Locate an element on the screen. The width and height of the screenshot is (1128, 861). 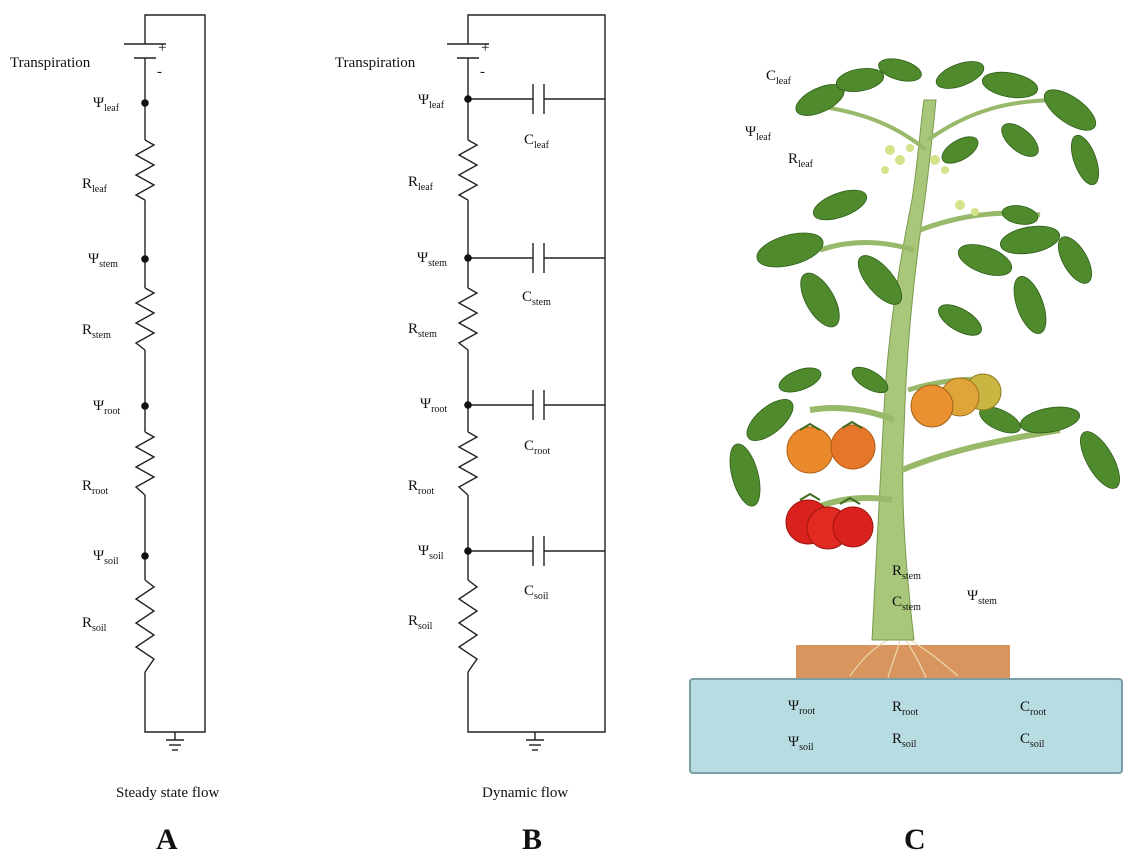
a-minus-sign: - is located at coordinates (159, 72).